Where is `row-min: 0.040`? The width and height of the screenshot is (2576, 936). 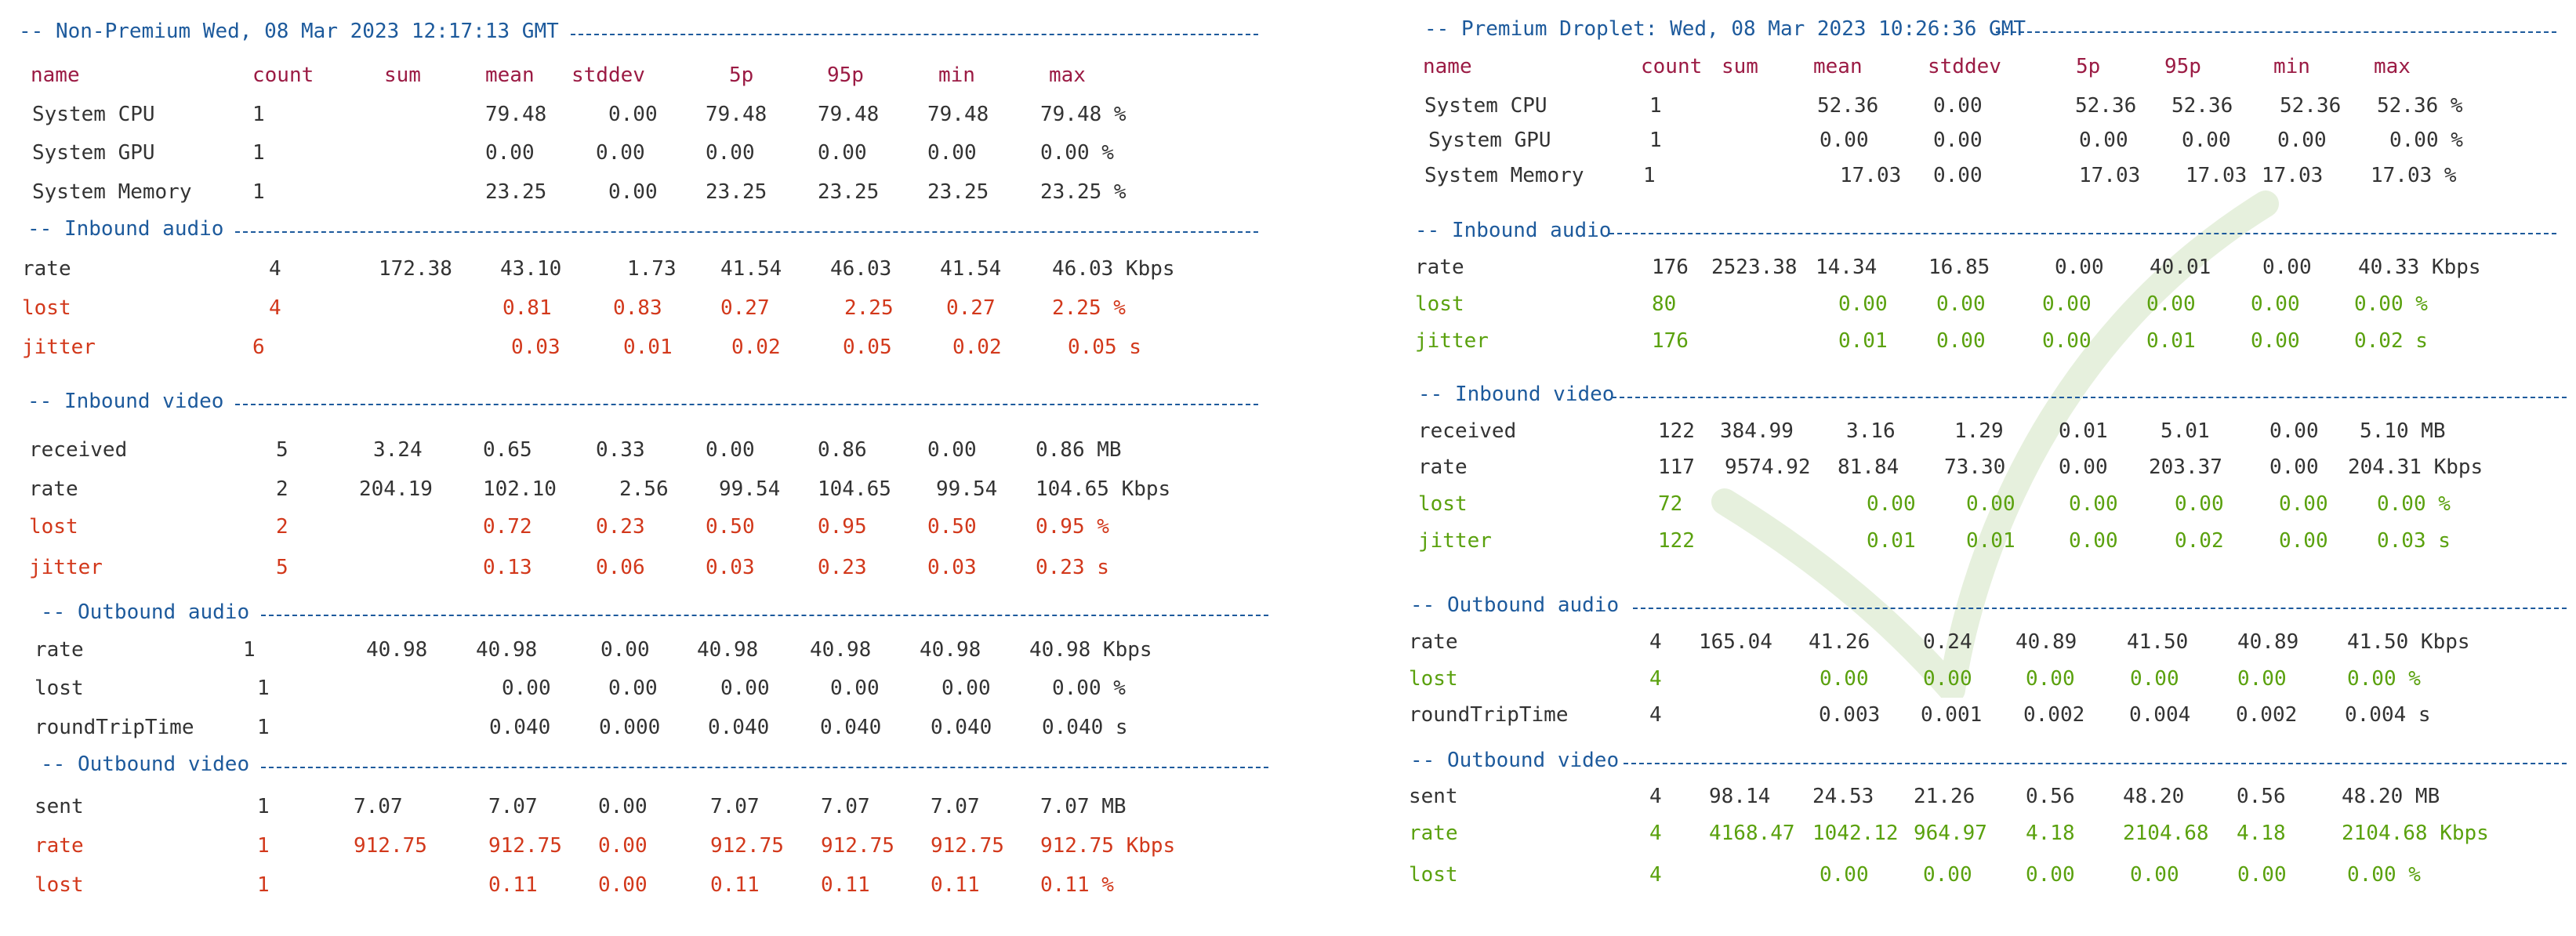
row-min: 0.040 is located at coordinates (962, 727).